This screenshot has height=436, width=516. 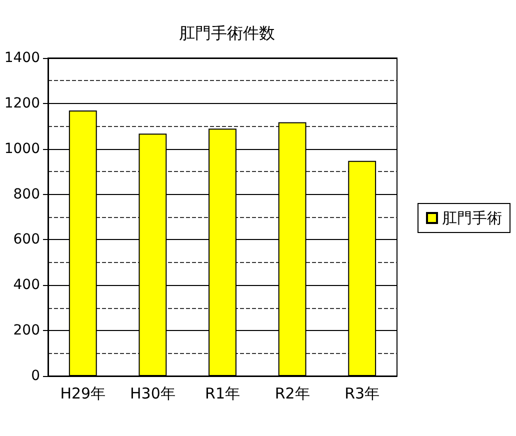 What do you see at coordinates (292, 393) in the screenshot?
I see `x-tick-label: R2年` at bounding box center [292, 393].